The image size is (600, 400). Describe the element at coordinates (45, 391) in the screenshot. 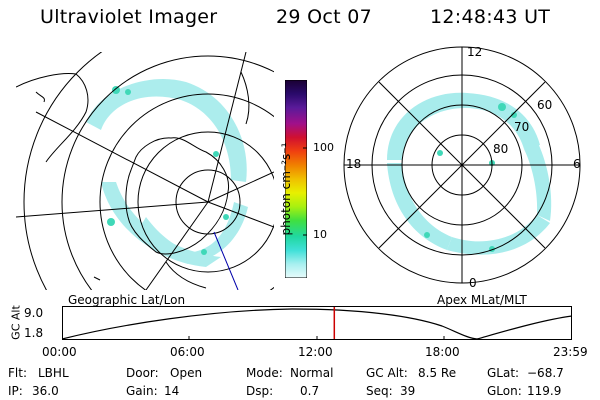

I see `ip-value: 36.0` at that location.